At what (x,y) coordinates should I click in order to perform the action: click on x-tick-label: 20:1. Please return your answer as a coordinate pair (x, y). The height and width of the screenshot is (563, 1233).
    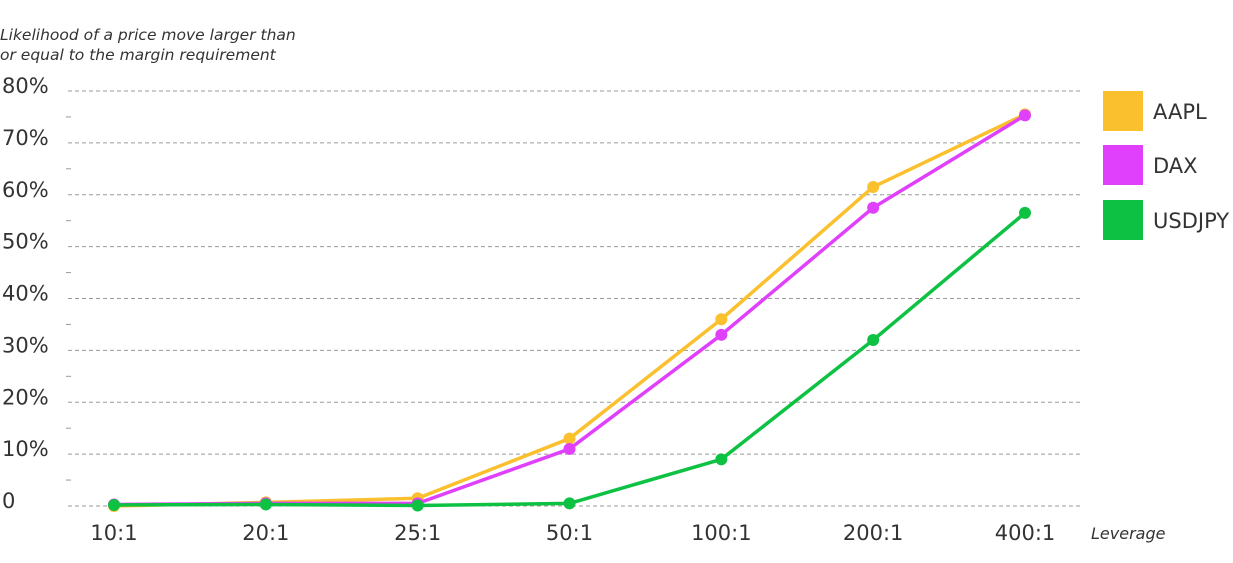
    Looking at the image, I should click on (265, 533).